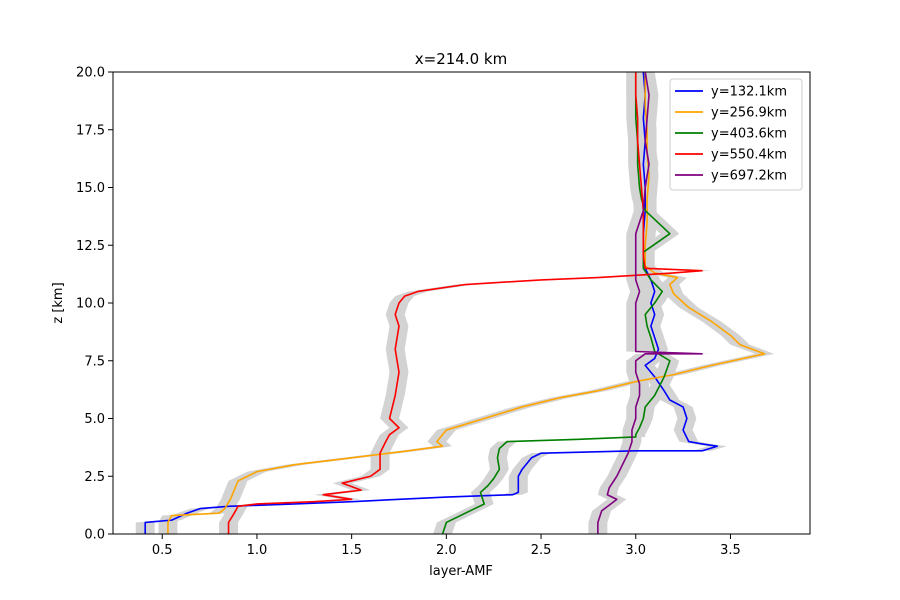 The height and width of the screenshot is (600, 900). What do you see at coordinates (749, 155) in the screenshot?
I see `legend-label-4: y=550.4km` at bounding box center [749, 155].